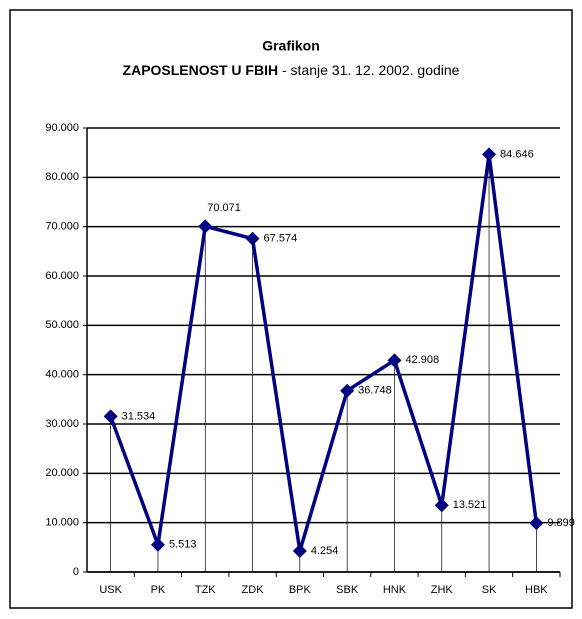 The height and width of the screenshot is (619, 582). I want to click on y-tick-label: 60.000, so click(62, 276).